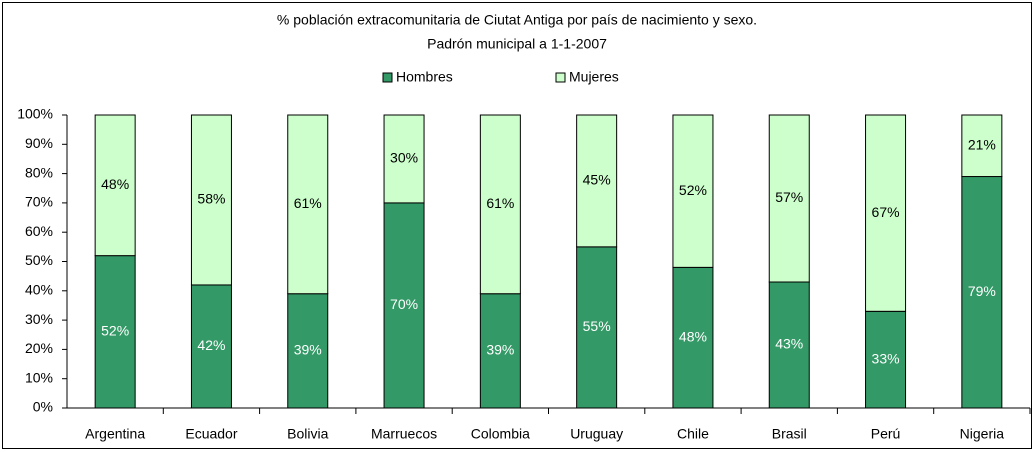  I want to click on data-label: 33%, so click(886, 358).